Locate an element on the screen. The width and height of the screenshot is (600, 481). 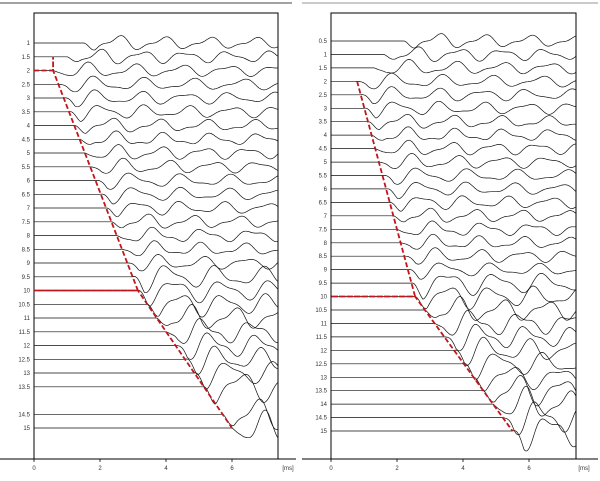
x-axis-label: [ms] is located at coordinates (288, 469).